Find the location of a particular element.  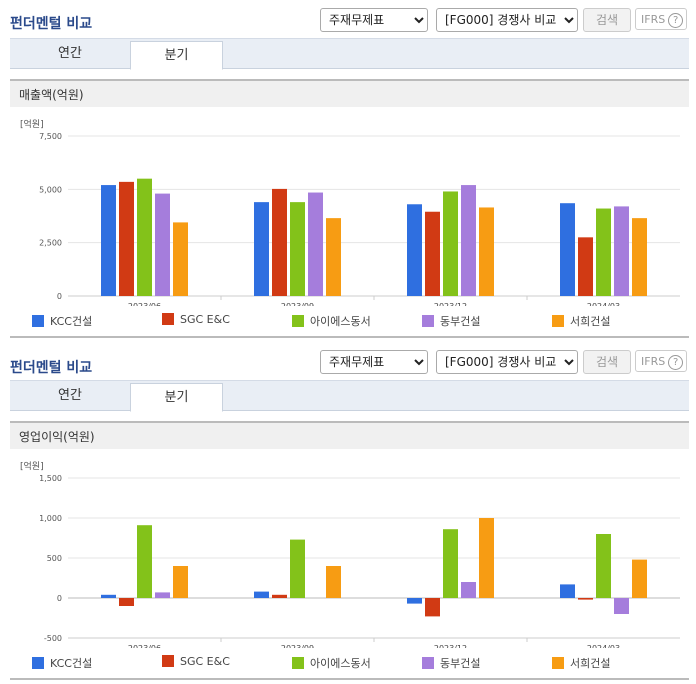

y-tick-label: 7,500 is located at coordinates (50, 136).